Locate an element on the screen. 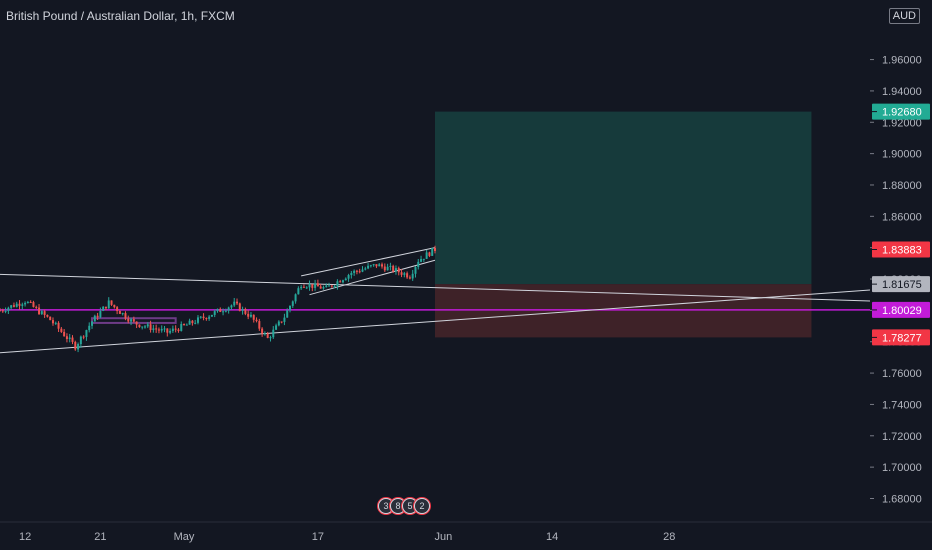  y-tick-label: 1.94000 is located at coordinates (902, 92).